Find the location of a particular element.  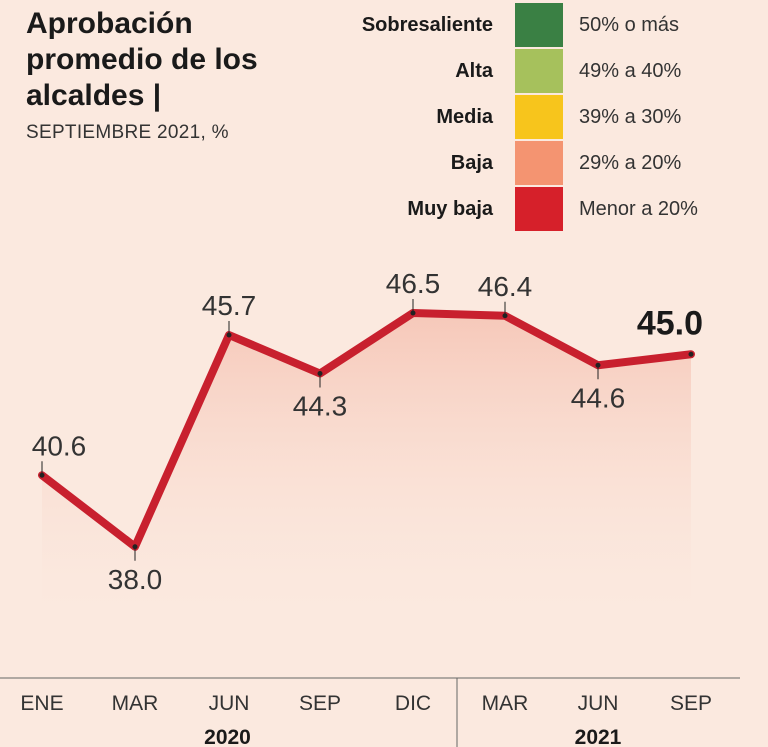

chart-title: Aprobación promedio de los alcaldes | is located at coordinates (142, 59).